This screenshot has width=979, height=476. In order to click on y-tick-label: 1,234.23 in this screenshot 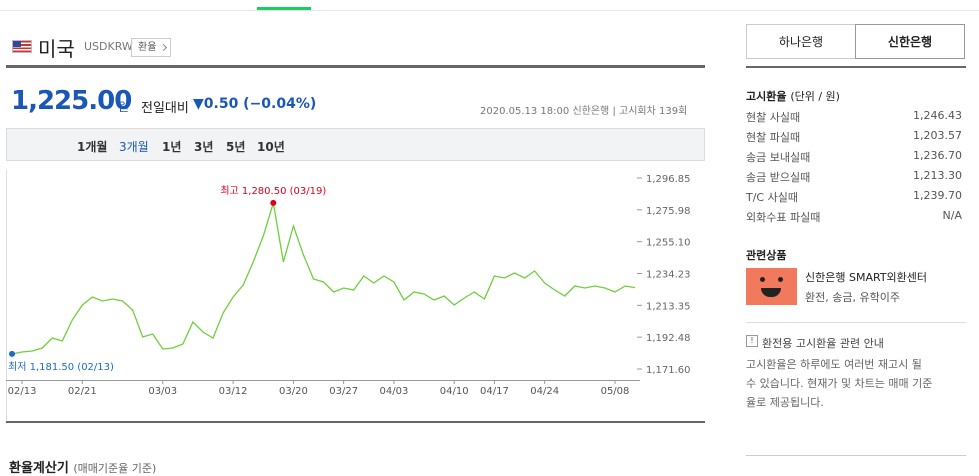, I will do `click(668, 274)`.